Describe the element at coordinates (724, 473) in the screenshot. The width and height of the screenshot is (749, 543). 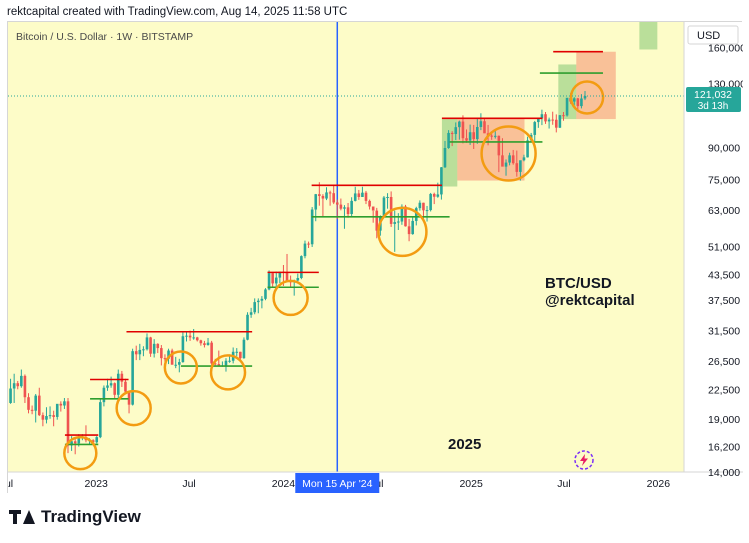
I see `price-tick-label: 14,000` at that location.